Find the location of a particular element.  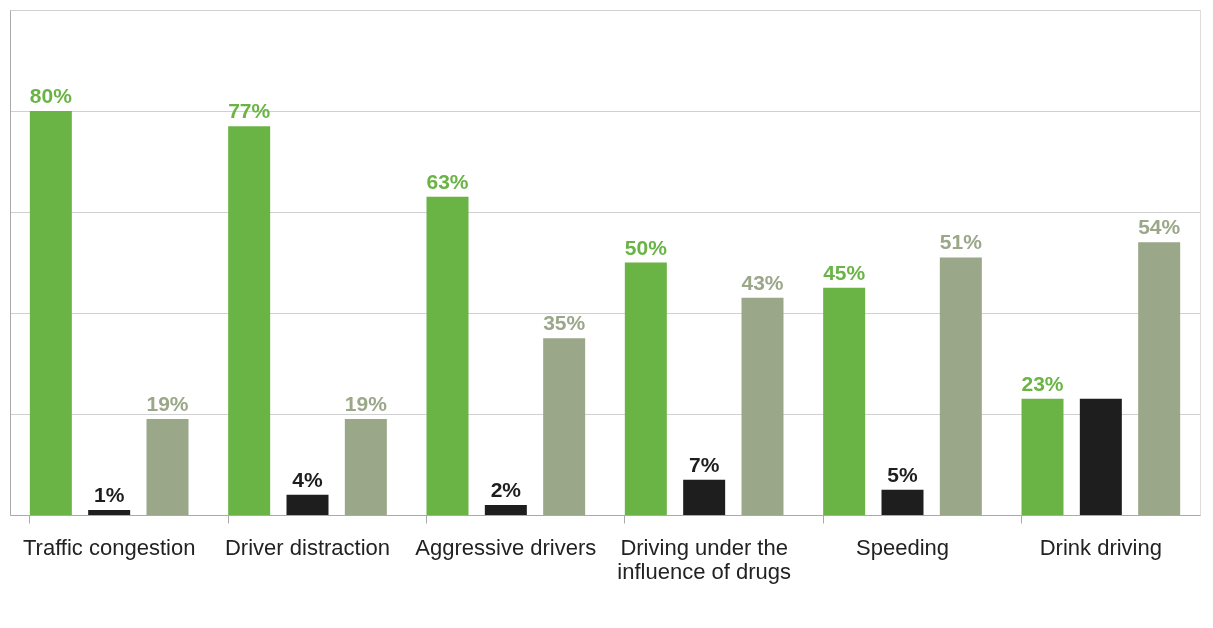

data-label: 80% is located at coordinates (51, 95).